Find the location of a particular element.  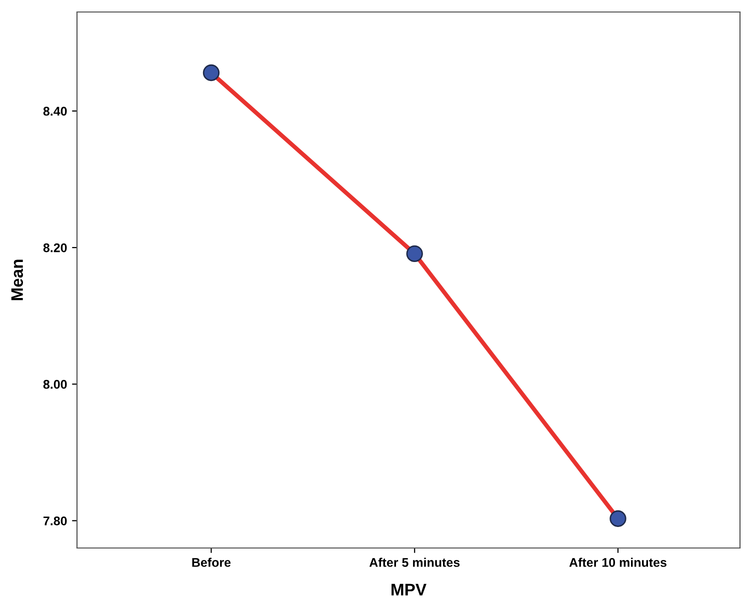

y-tick-label: 8.00 is located at coordinates (55, 384).